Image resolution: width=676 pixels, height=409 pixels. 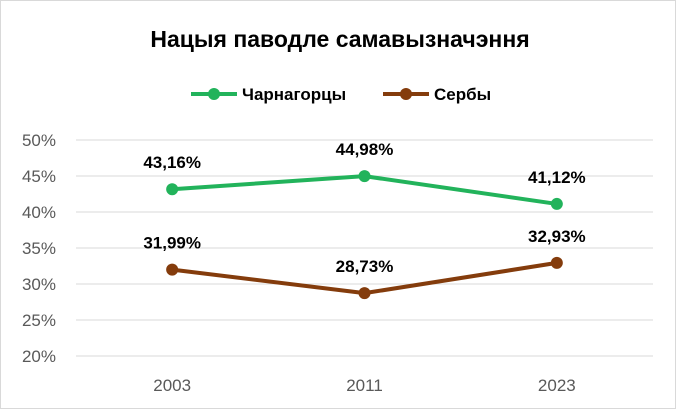 I want to click on legend-item-chernogortsy: Чарнагорцы, so click(x=268, y=94).